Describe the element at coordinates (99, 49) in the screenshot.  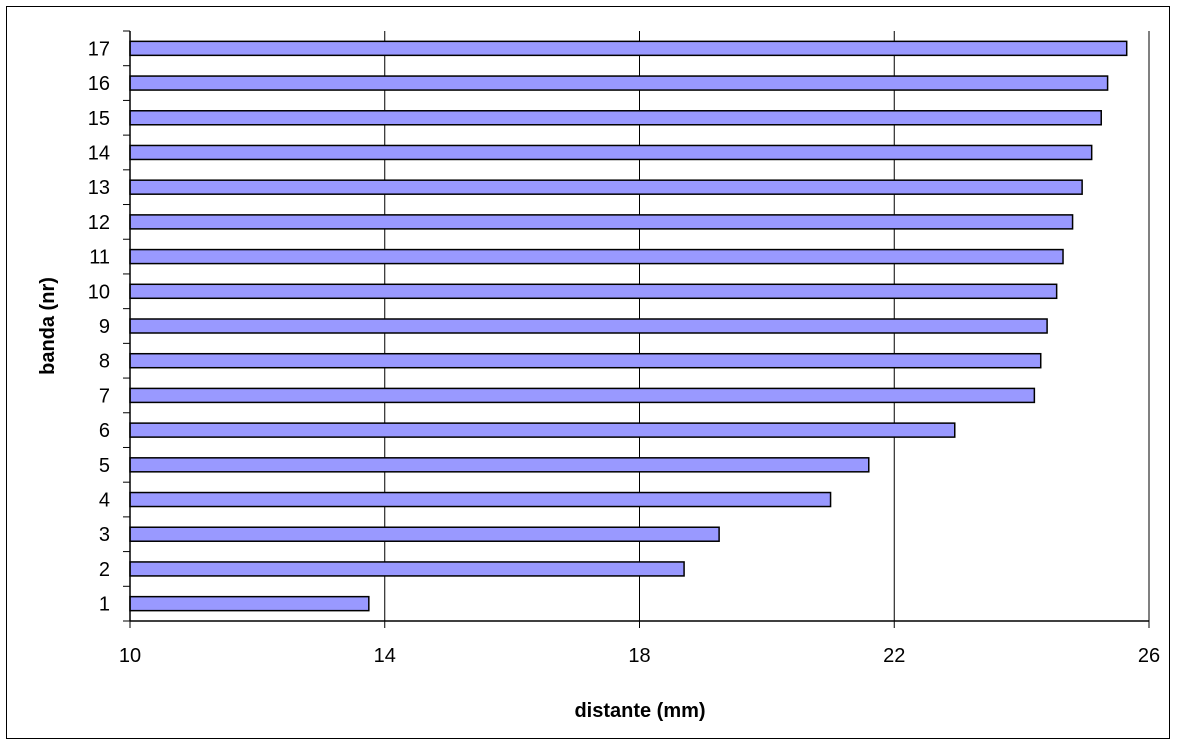
I see `y-tick-label-17: 17` at that location.